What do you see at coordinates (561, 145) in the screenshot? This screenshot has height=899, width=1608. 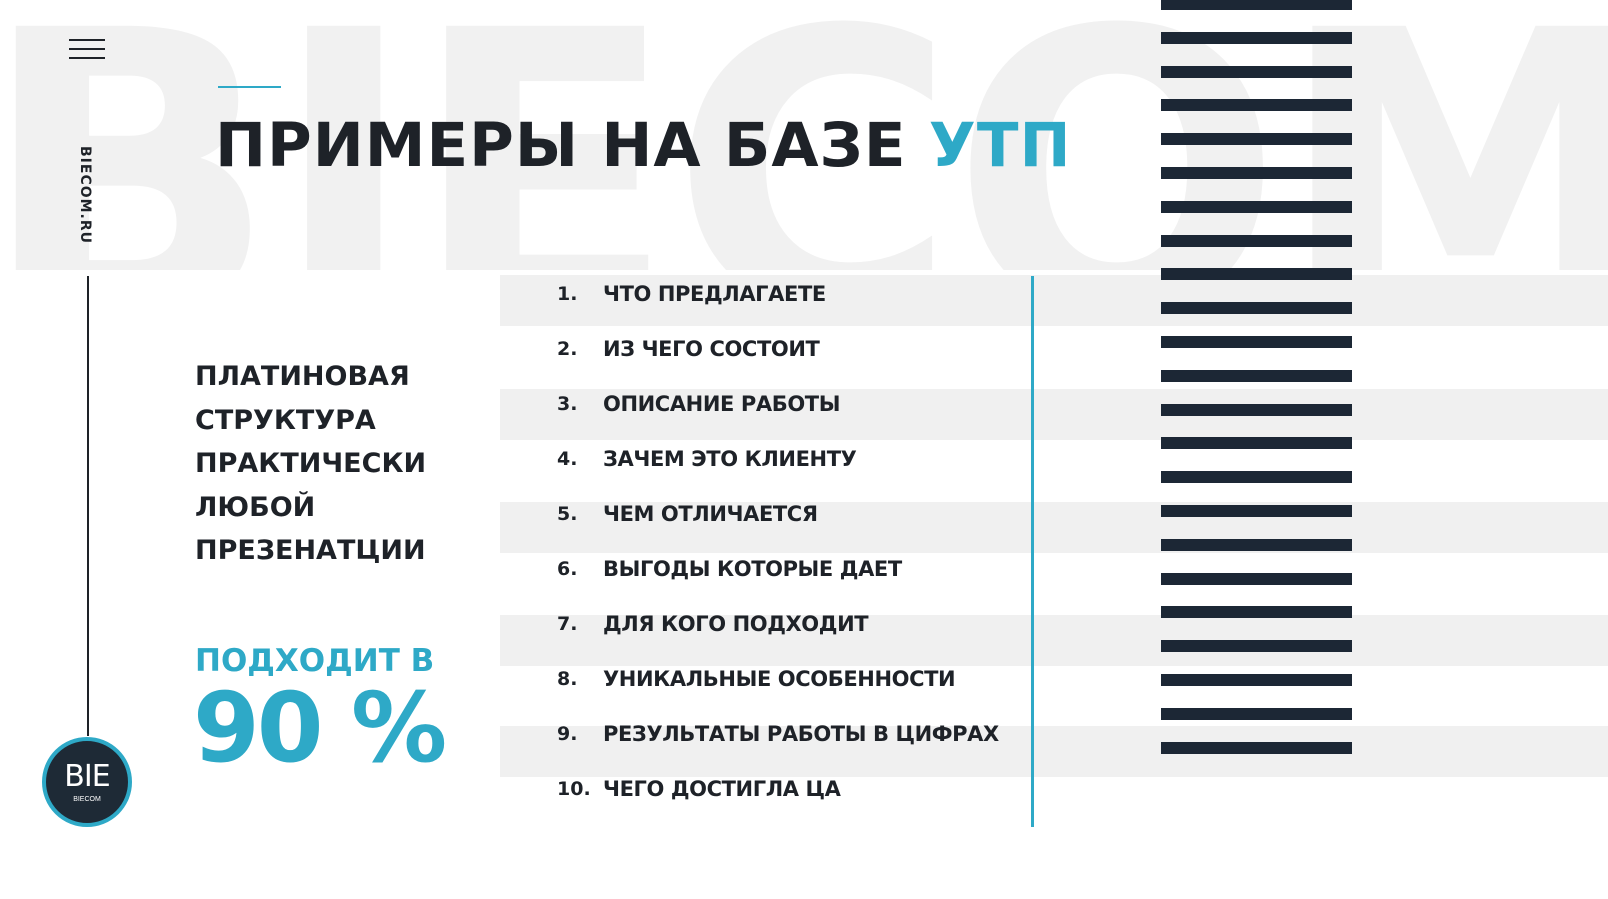 I see `title-main: ПРИМЕРЫ НА БАЗЕ` at bounding box center [561, 145].